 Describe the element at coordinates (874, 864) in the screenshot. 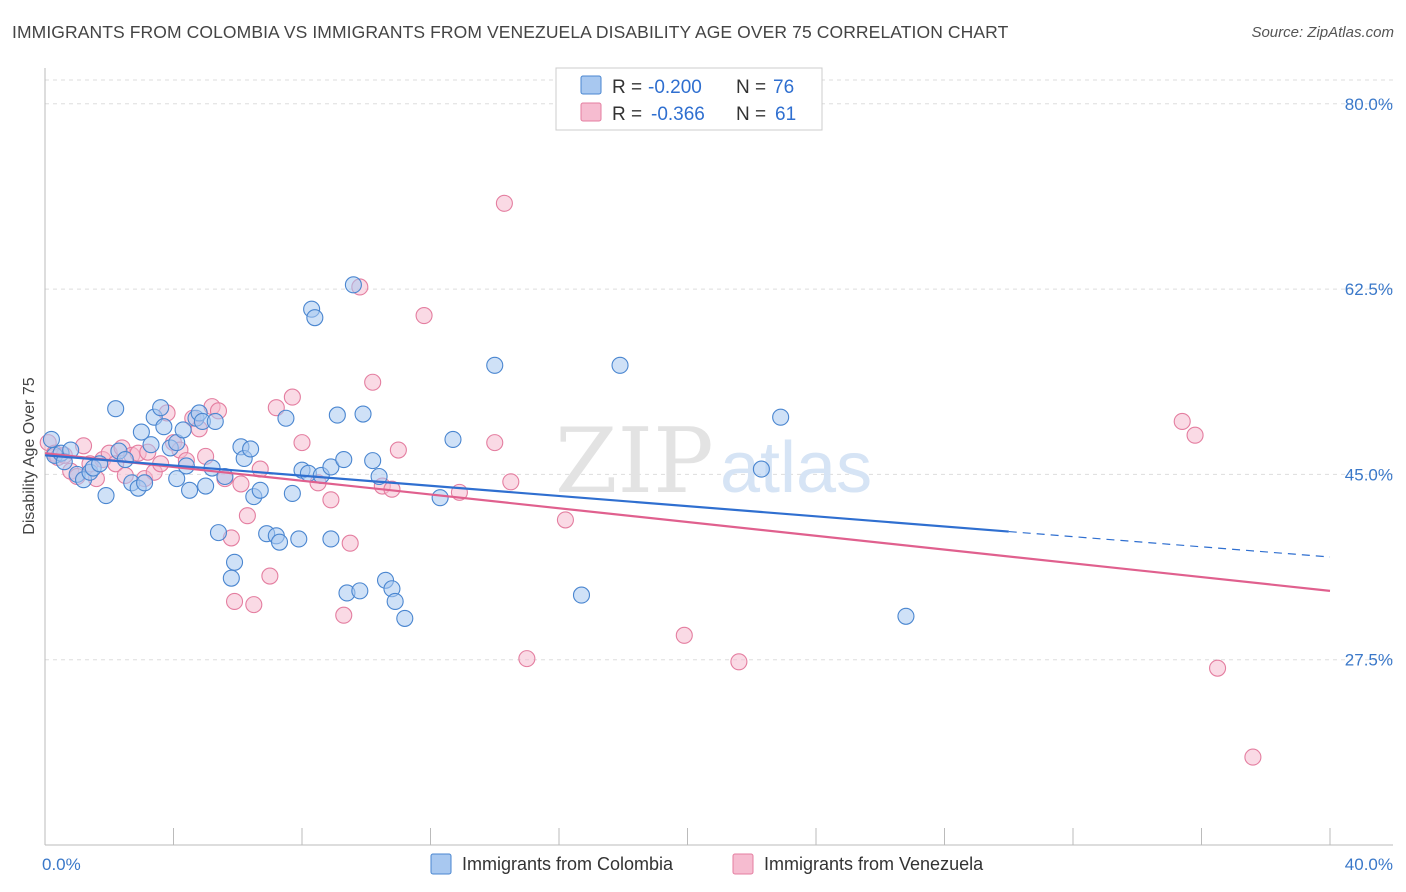

I see `bottom-legend-label-venezuela: Immigrants from Venezuela` at that location.